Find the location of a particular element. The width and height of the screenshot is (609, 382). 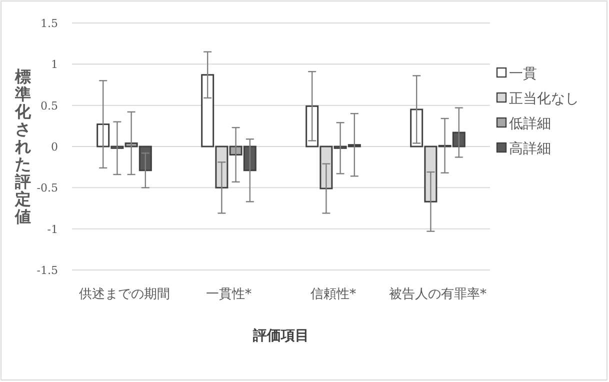

x-tick-label: 供述までの期間 is located at coordinates (124, 294).